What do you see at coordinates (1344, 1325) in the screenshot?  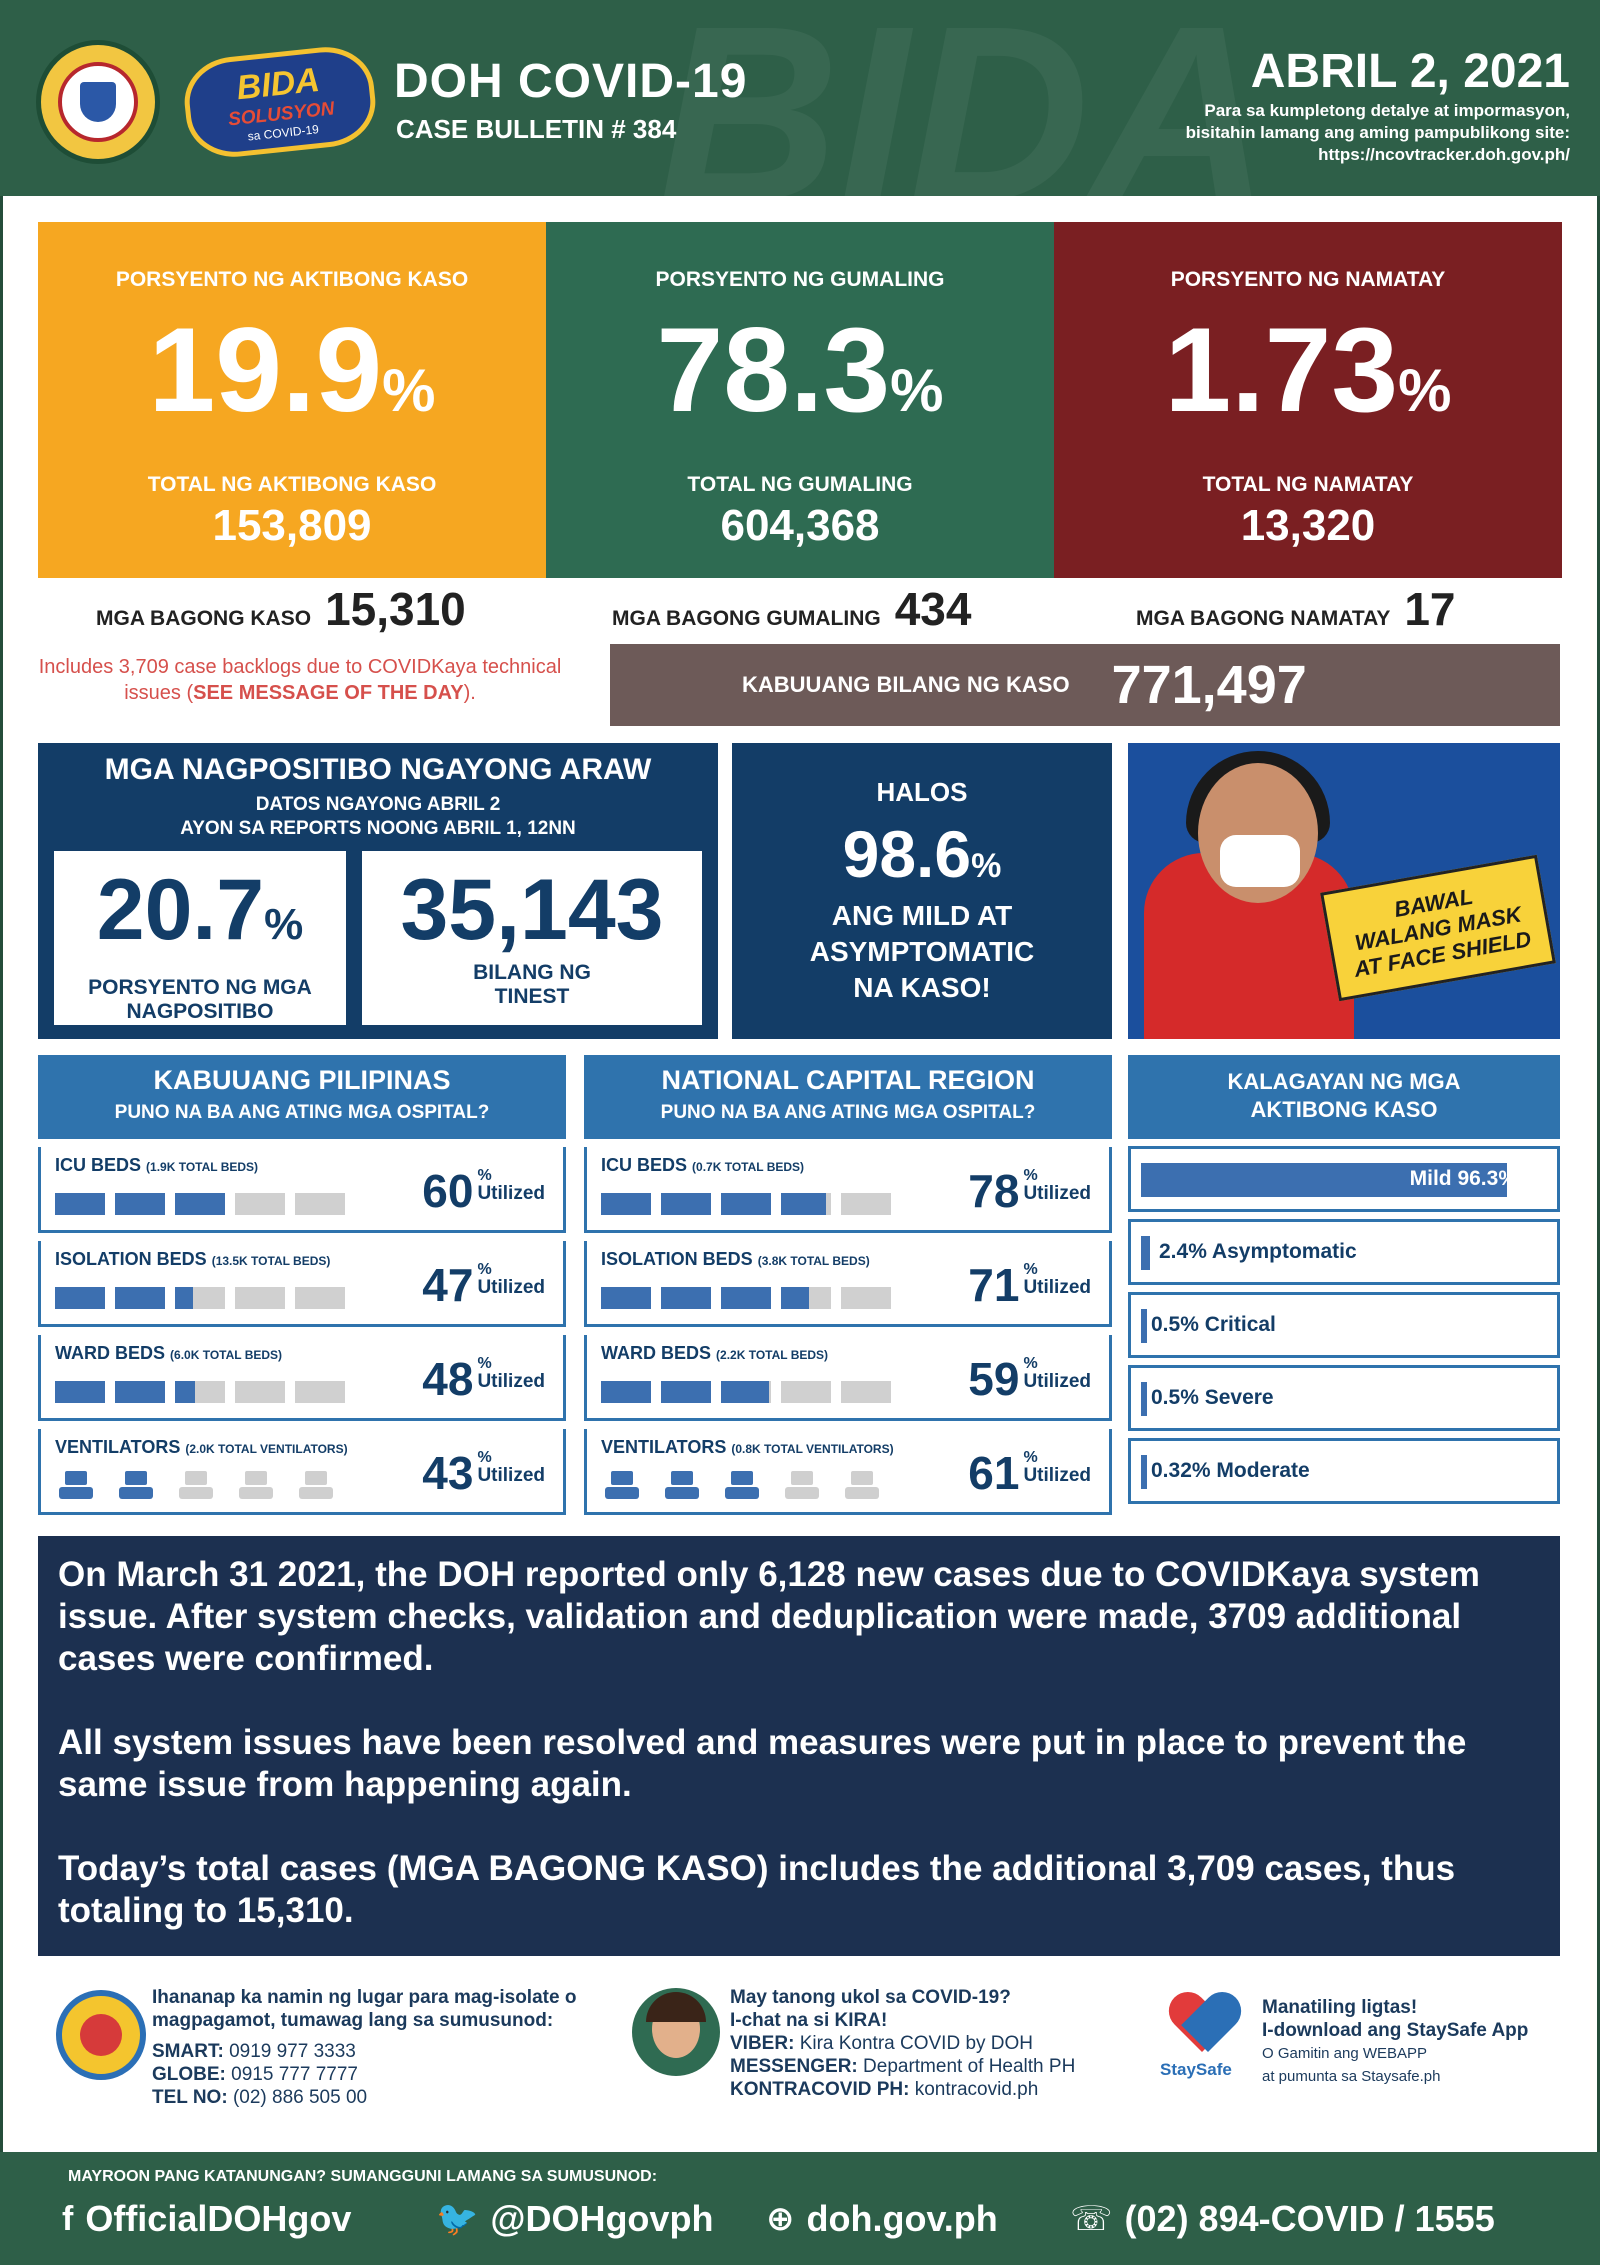 I see `case-status-row: 0.5% Critical` at bounding box center [1344, 1325].